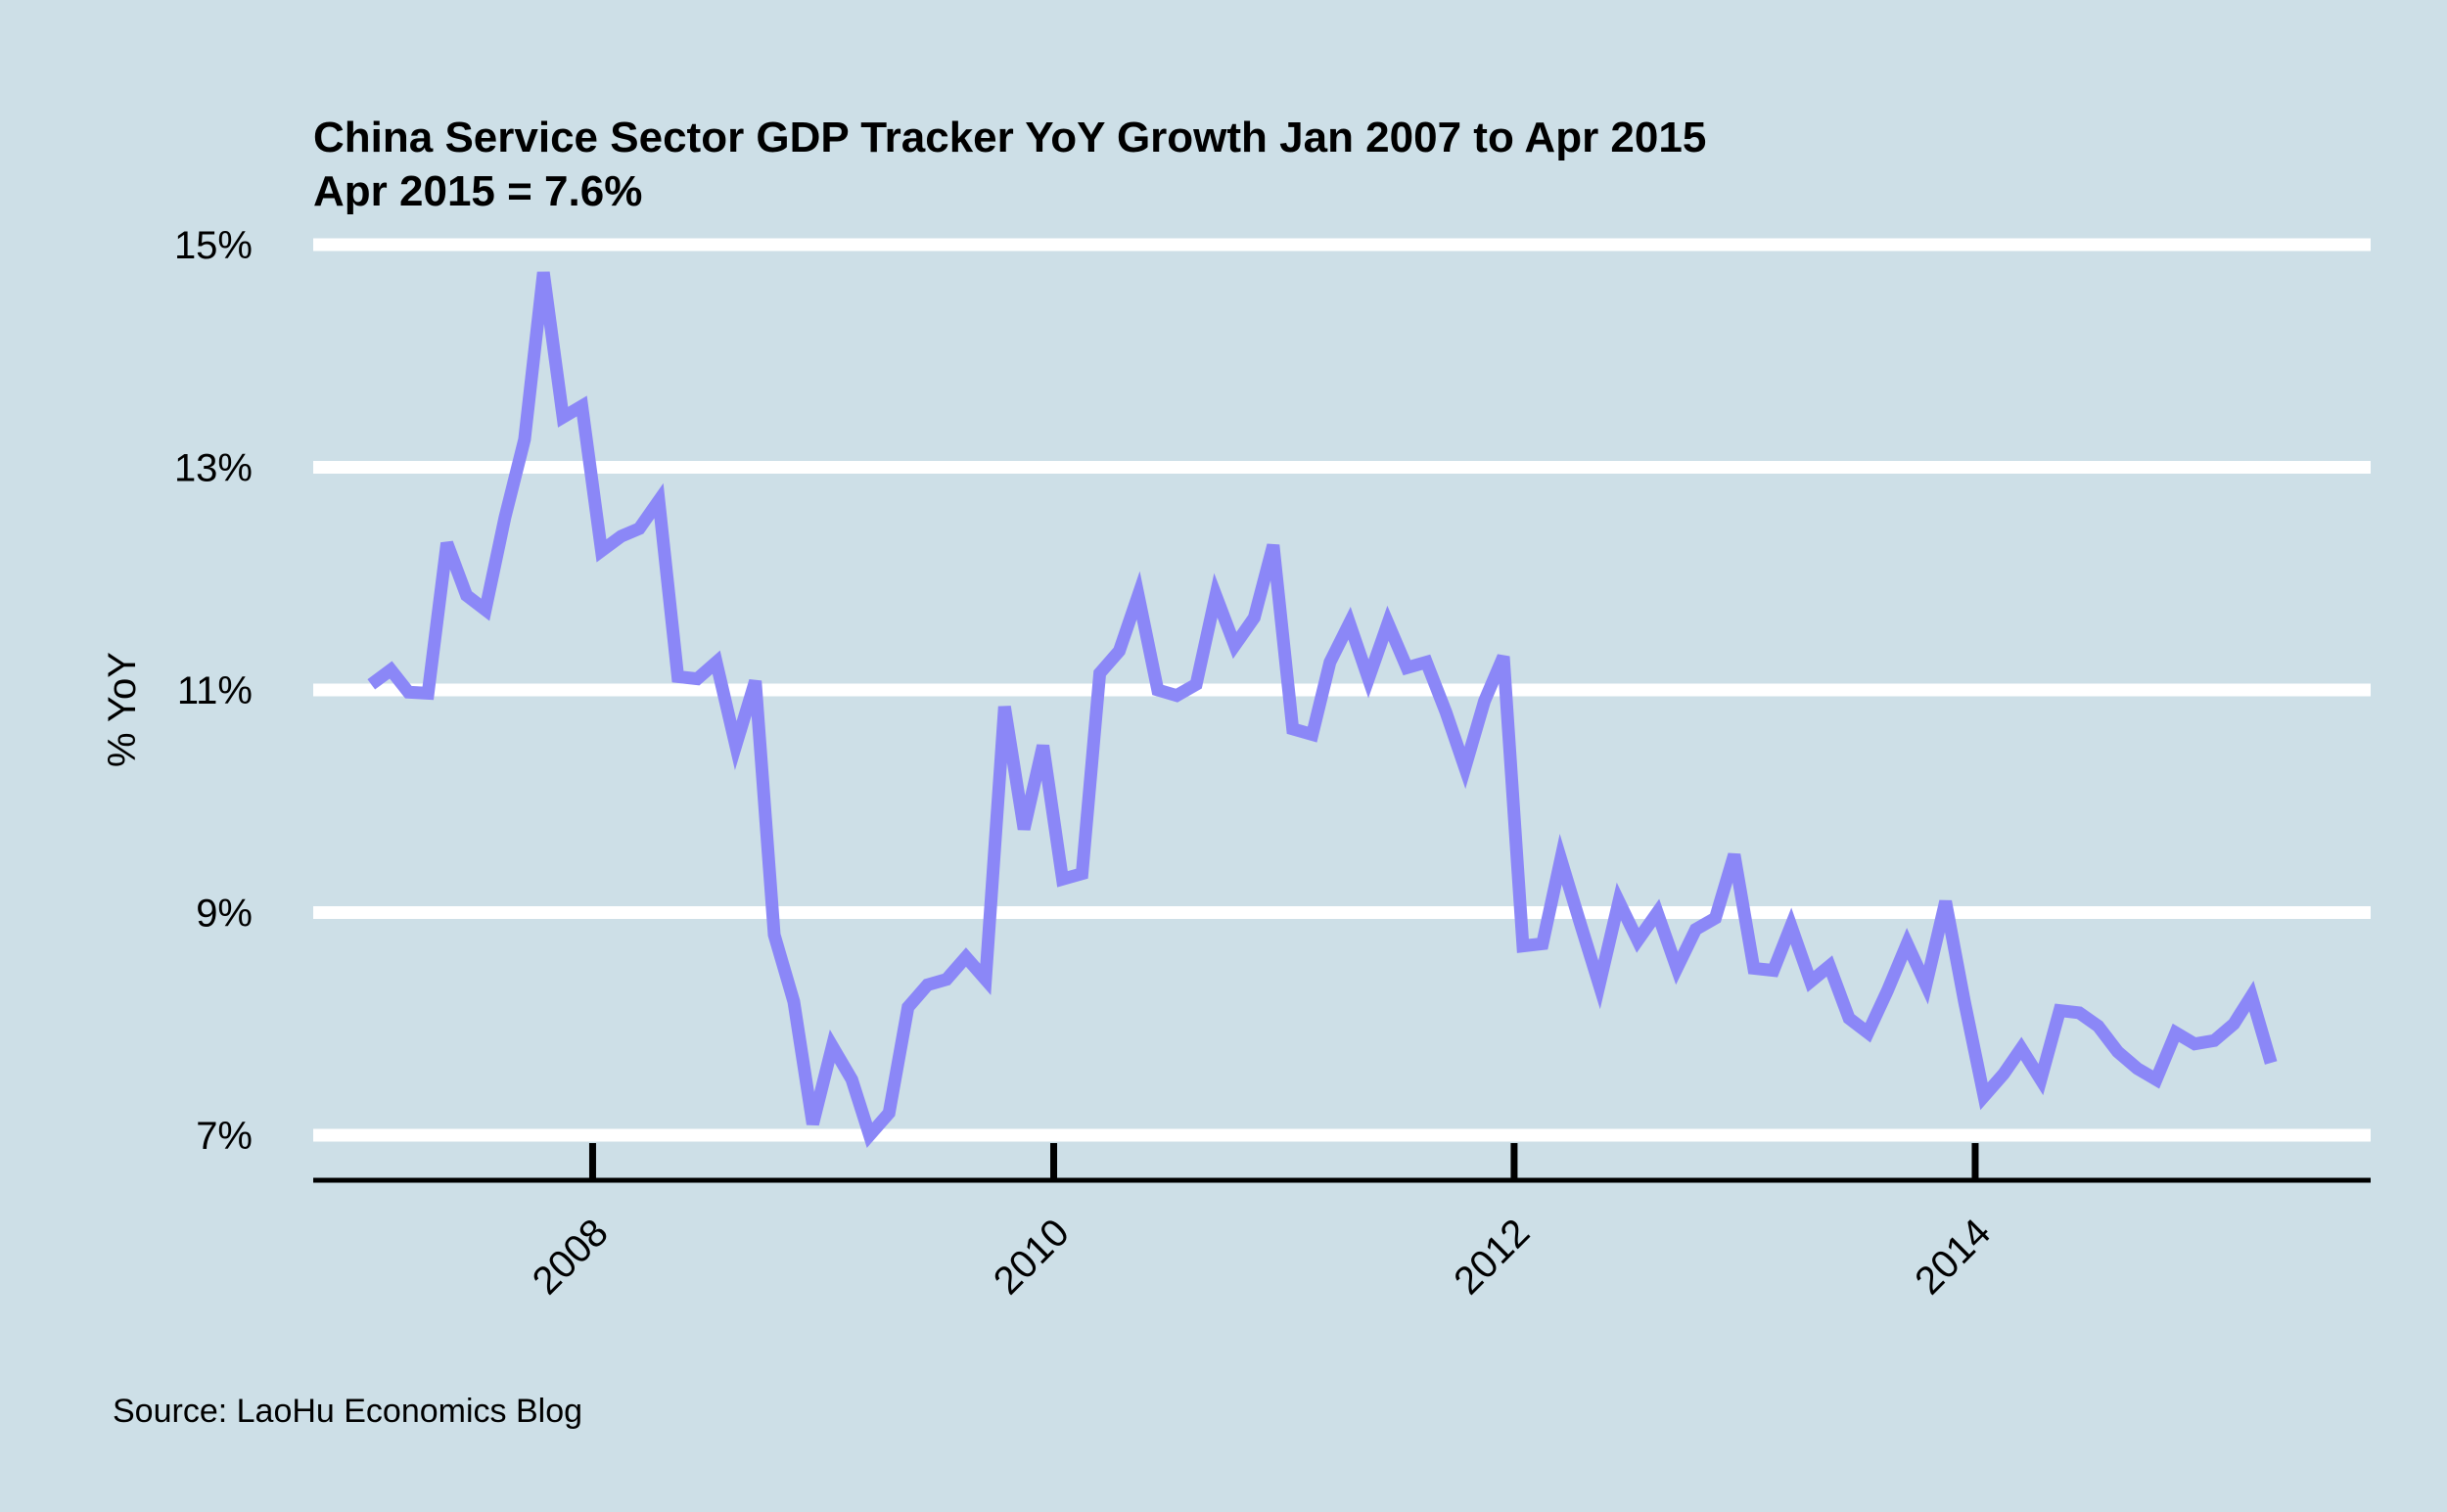 The image size is (2447, 1512). Describe the element at coordinates (214, 468) in the screenshot. I see `y-tick-label: 13%` at that location.